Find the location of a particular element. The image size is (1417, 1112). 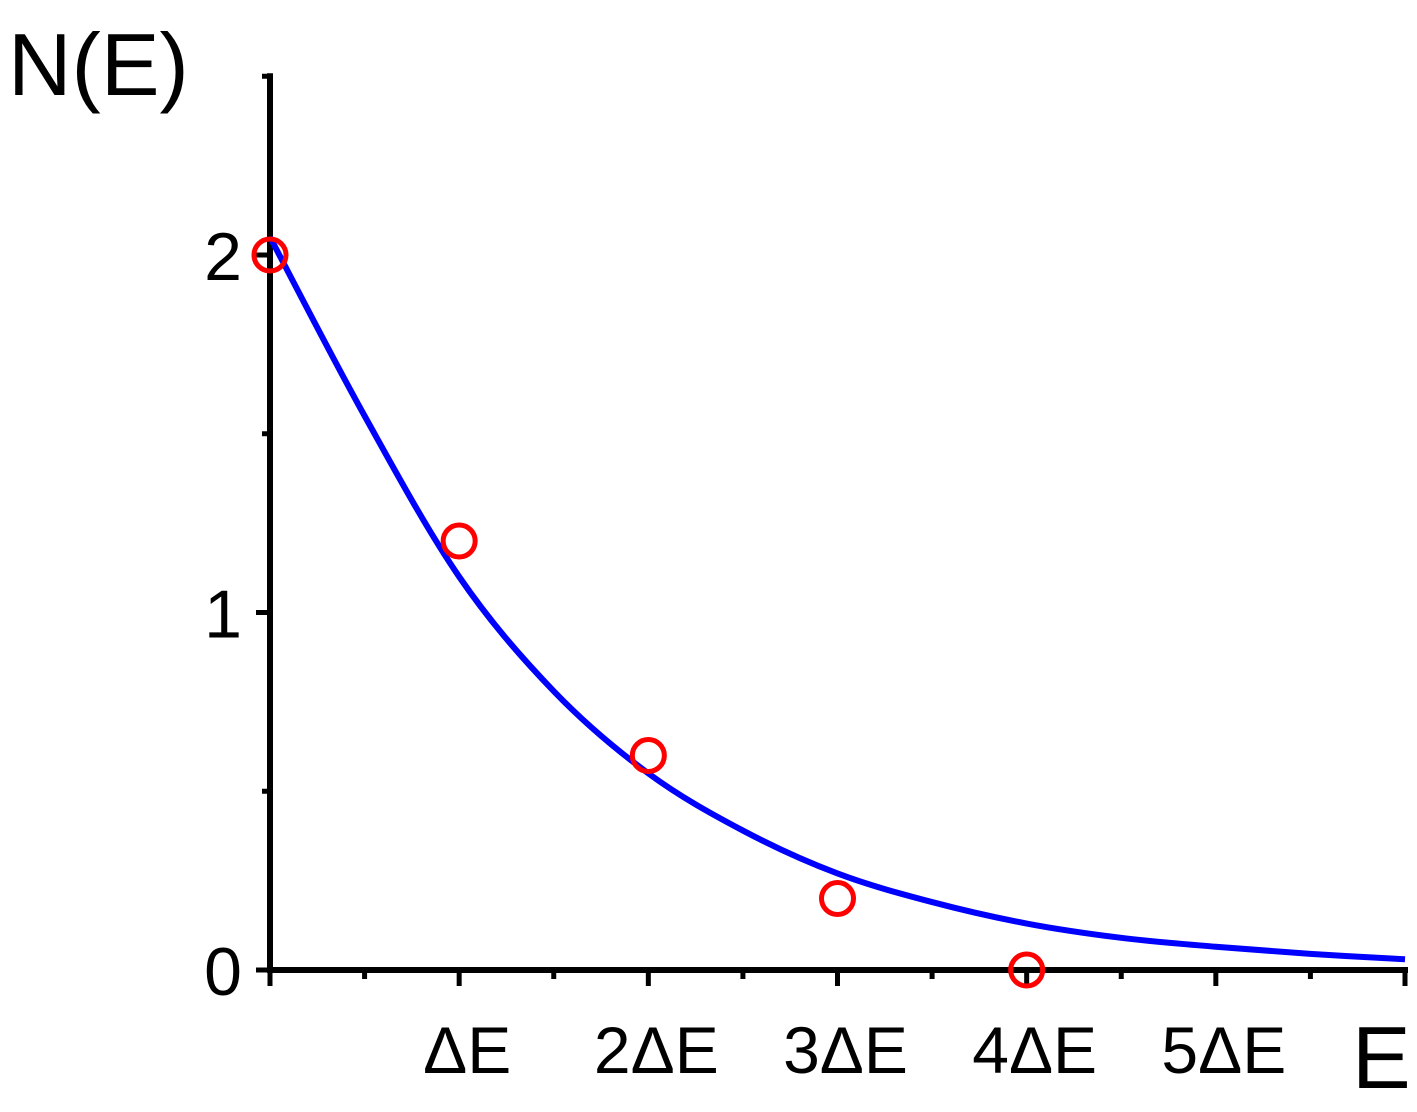

x-axis-label: E is located at coordinates (1381, 1057).